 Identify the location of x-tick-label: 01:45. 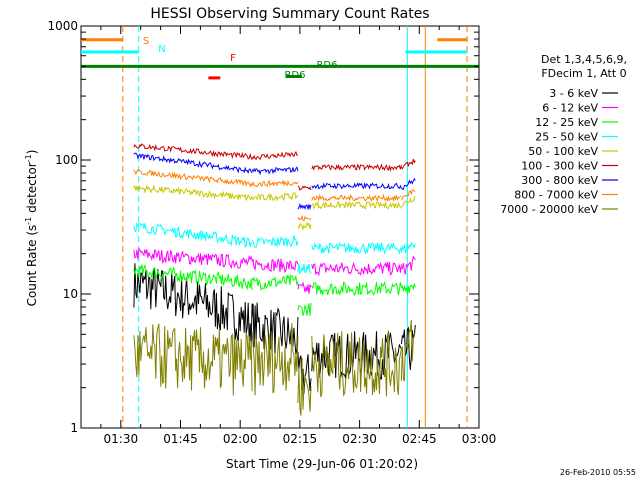
(180, 439).